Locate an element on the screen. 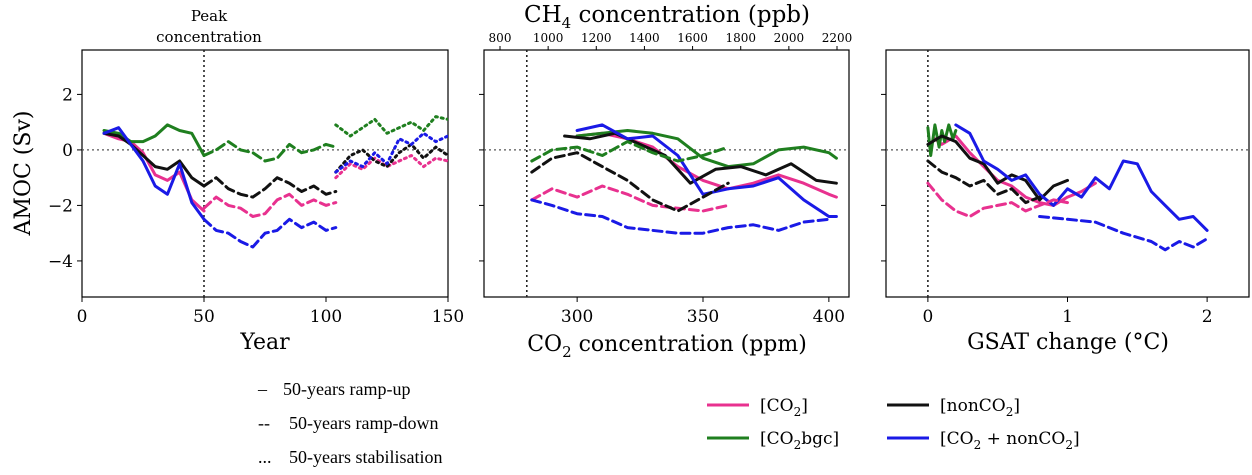 Image resolution: width=1252 pixels, height=475 pixels. middle-top-xtick-label-5: 1800 is located at coordinates (740, 38).